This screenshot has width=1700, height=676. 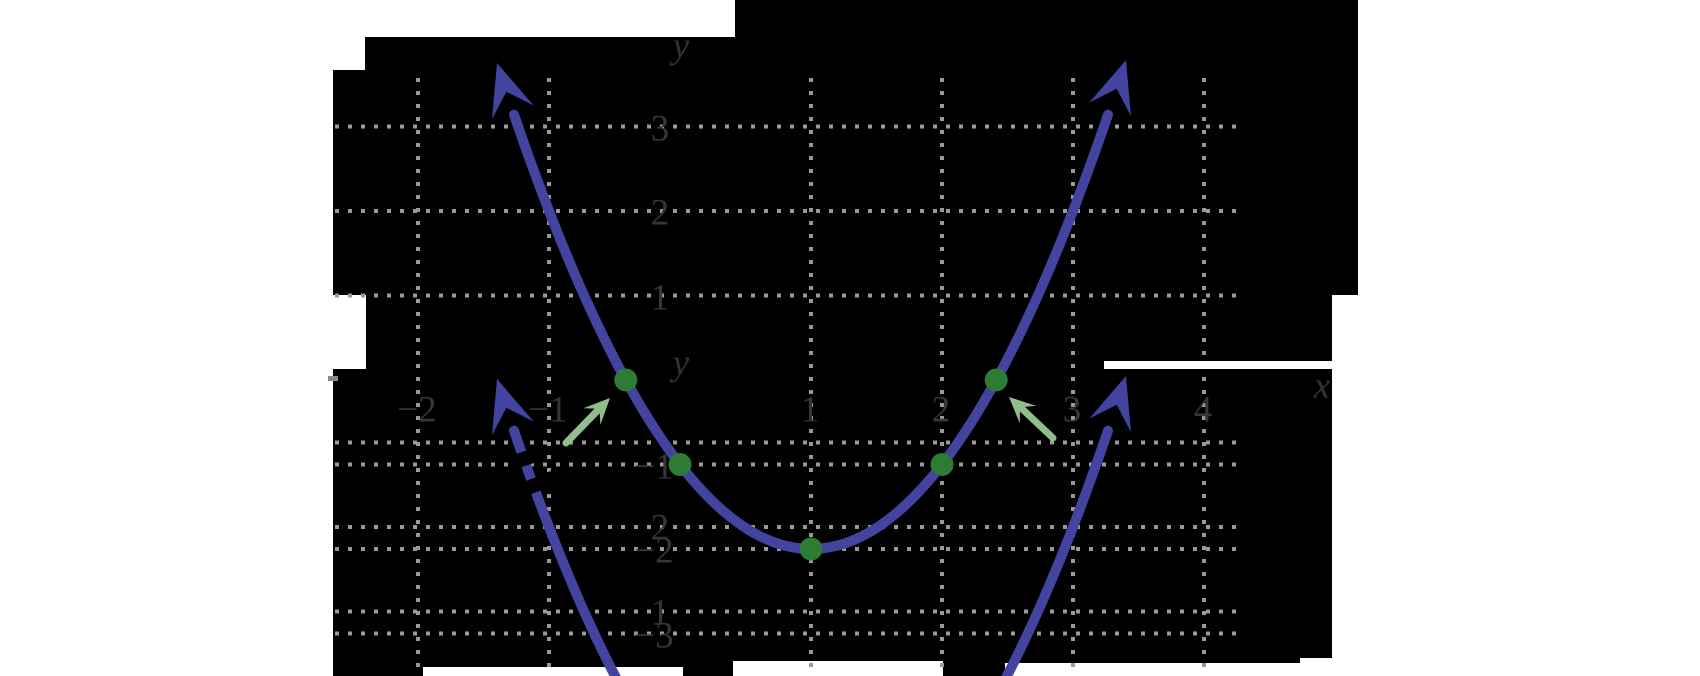 I want to click on intercept-arrow-left-shaft, so click(x=583, y=425).